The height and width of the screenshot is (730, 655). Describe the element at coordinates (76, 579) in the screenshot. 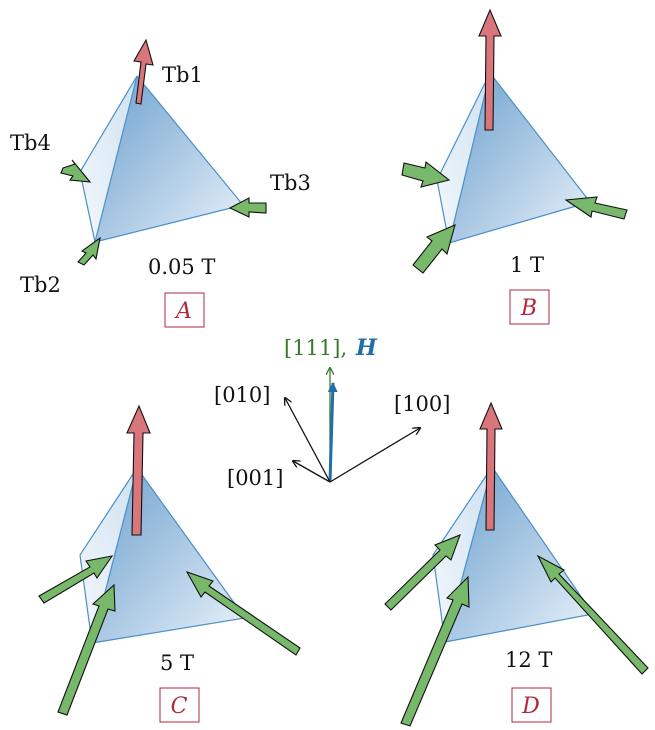

I see `spin-arrow-tb4-c` at that location.